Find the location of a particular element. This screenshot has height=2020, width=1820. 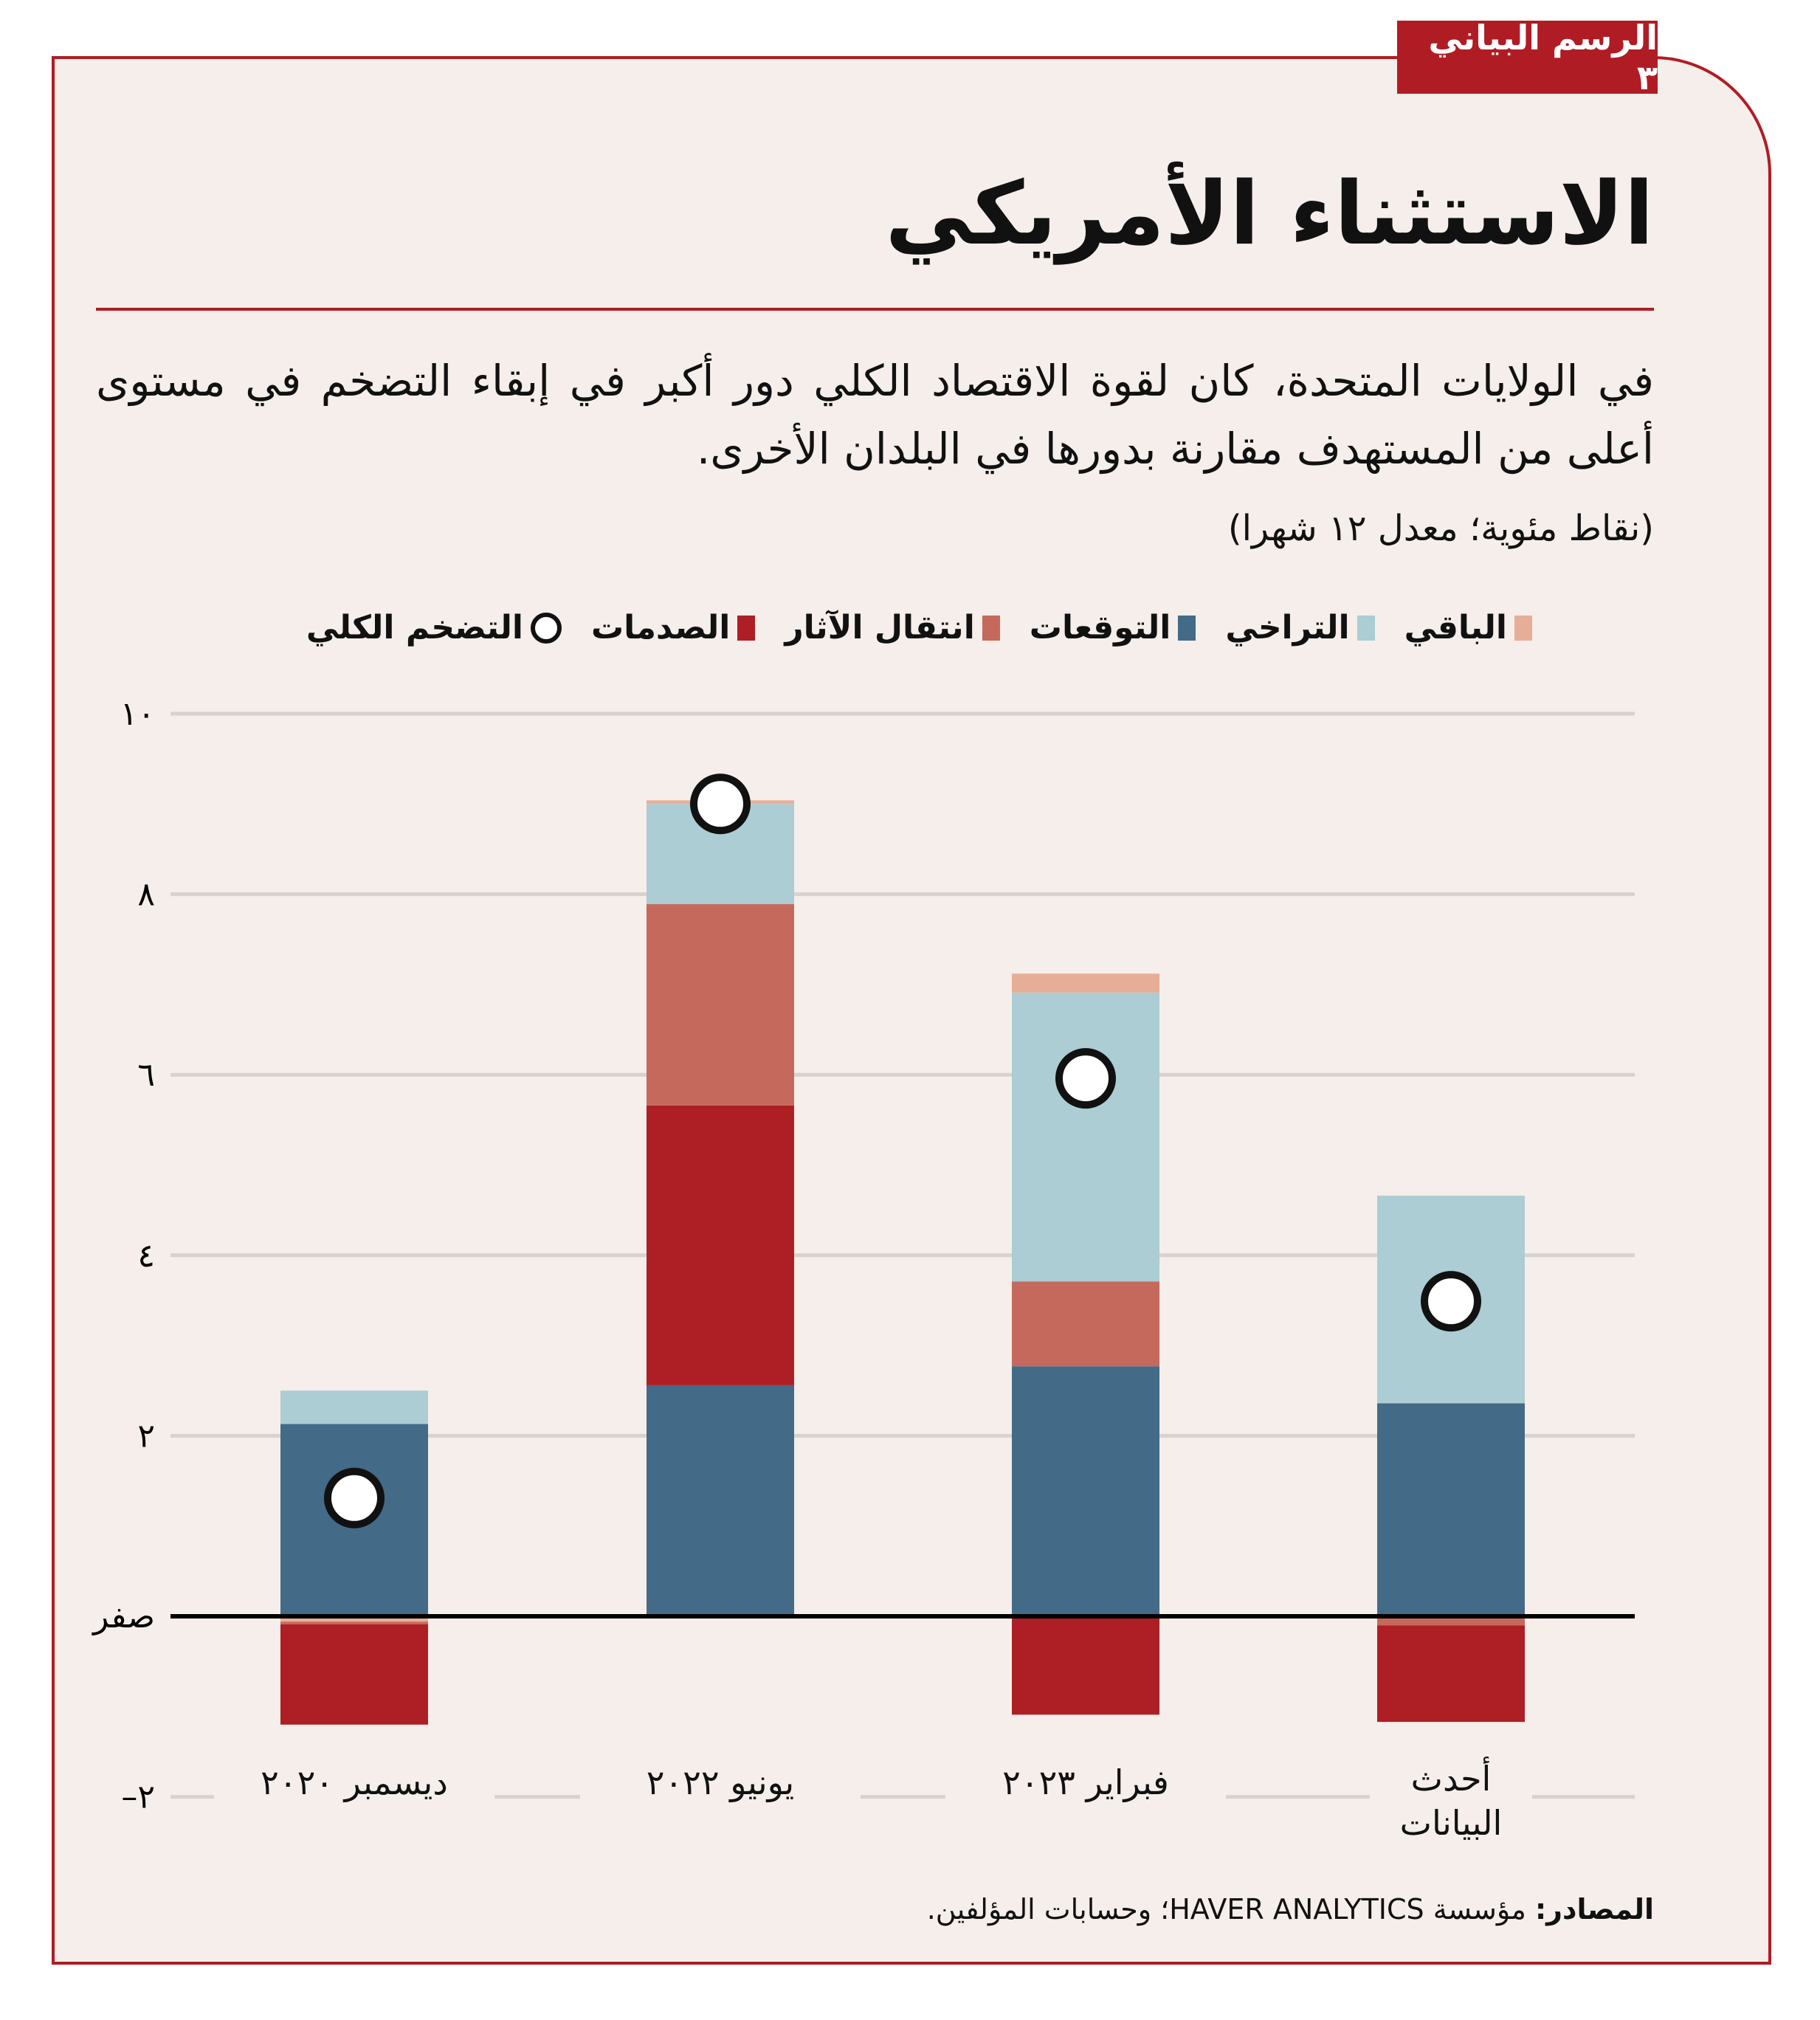

x-tick-label: يونيو ٢٠٢٢ is located at coordinates (721, 1782).